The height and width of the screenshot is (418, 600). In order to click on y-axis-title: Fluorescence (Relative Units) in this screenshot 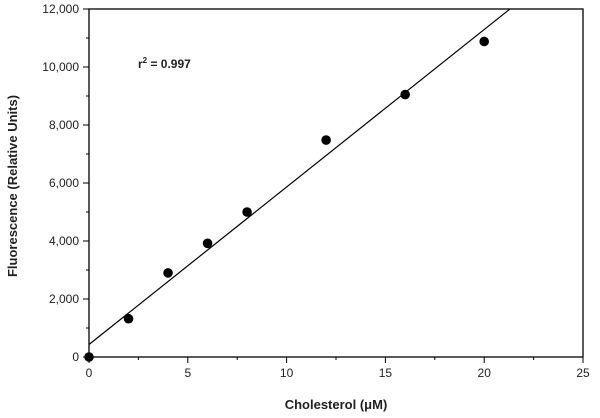, I will do `click(12, 186)`.